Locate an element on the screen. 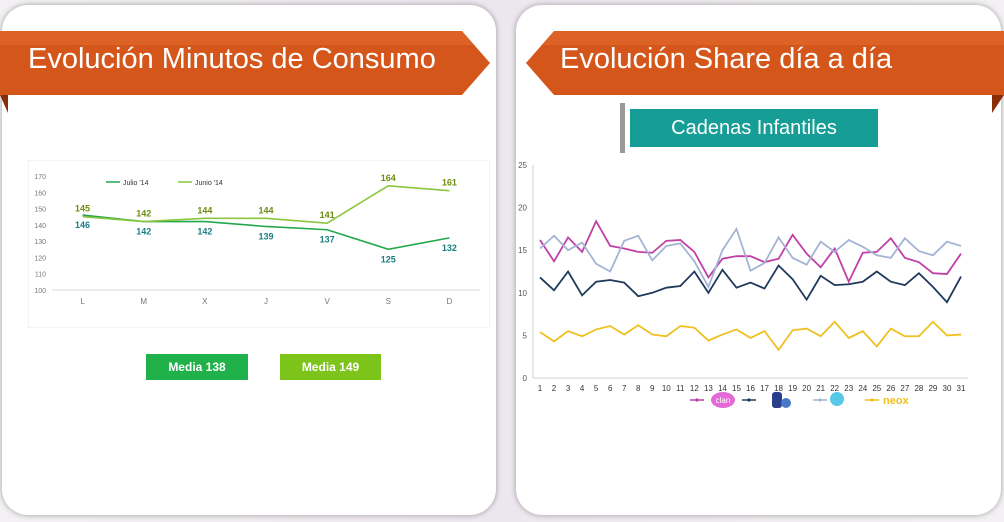 The width and height of the screenshot is (1004, 522). y-tick-label: 15 is located at coordinates (522, 250).